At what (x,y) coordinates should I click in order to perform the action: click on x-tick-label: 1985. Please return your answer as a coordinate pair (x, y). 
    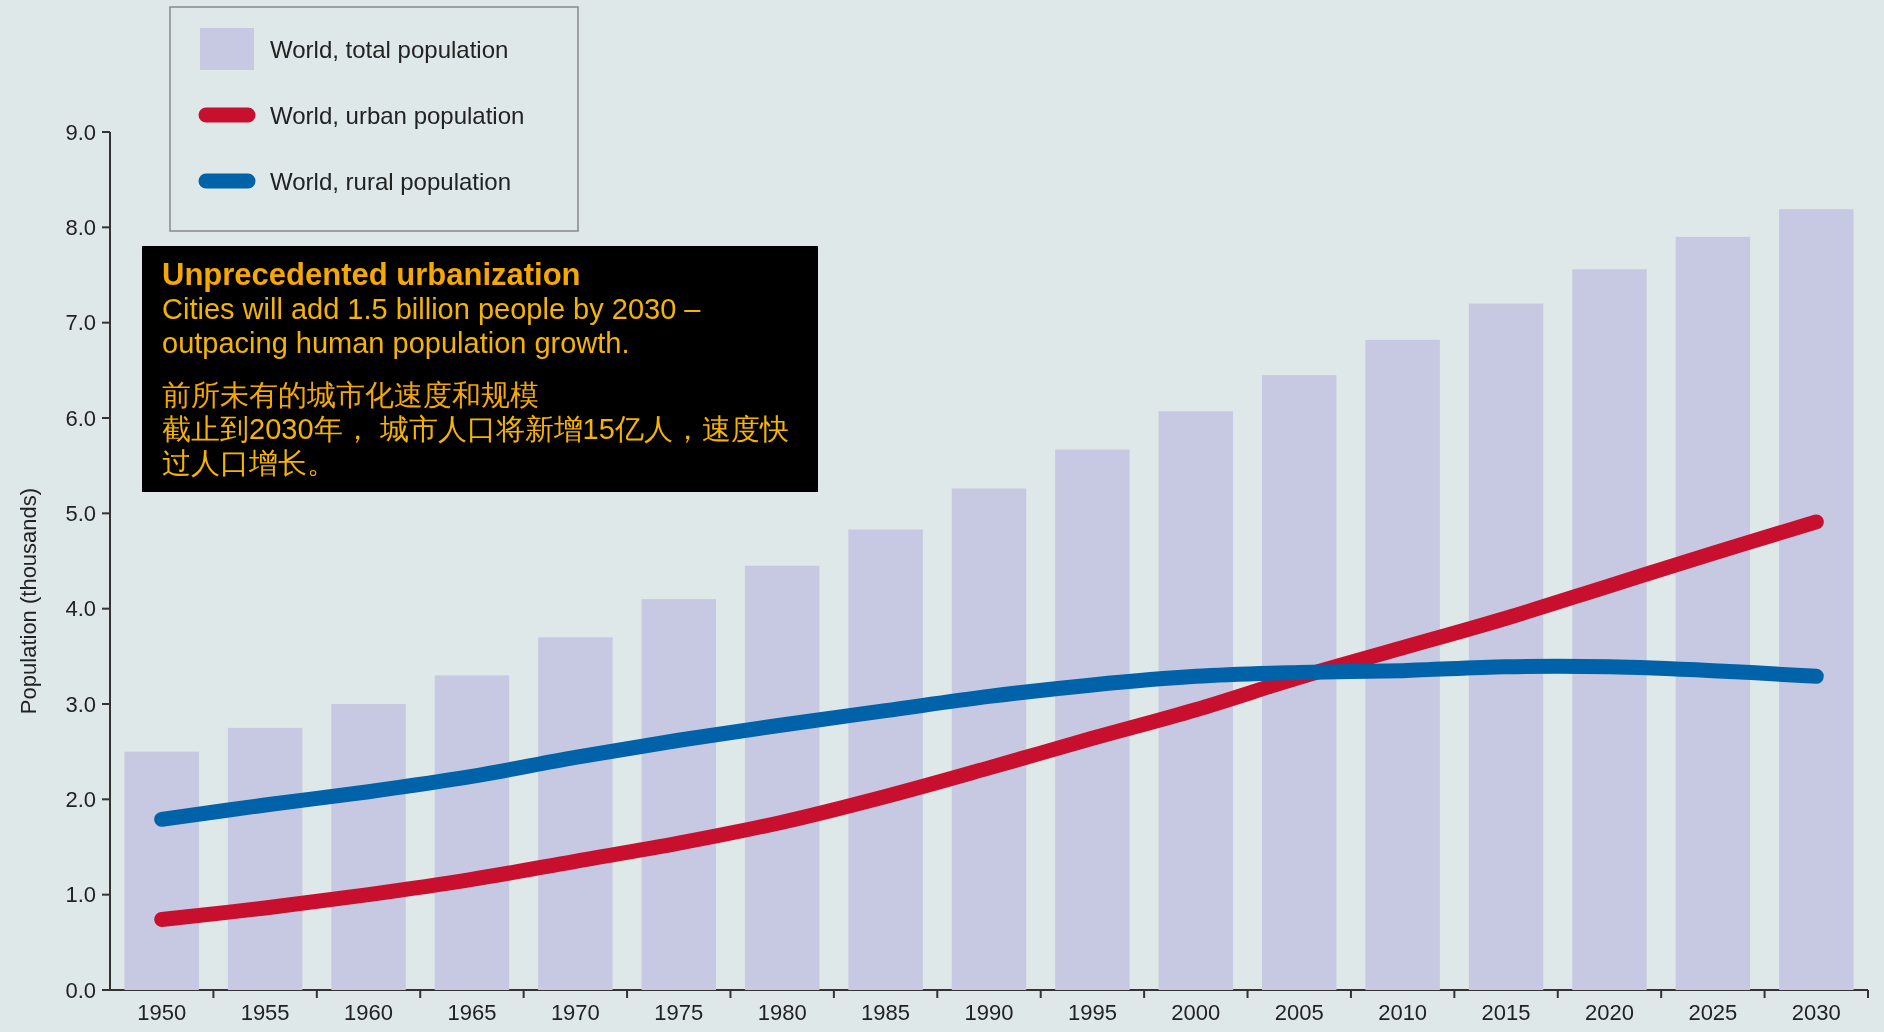
    Looking at the image, I should click on (886, 1012).